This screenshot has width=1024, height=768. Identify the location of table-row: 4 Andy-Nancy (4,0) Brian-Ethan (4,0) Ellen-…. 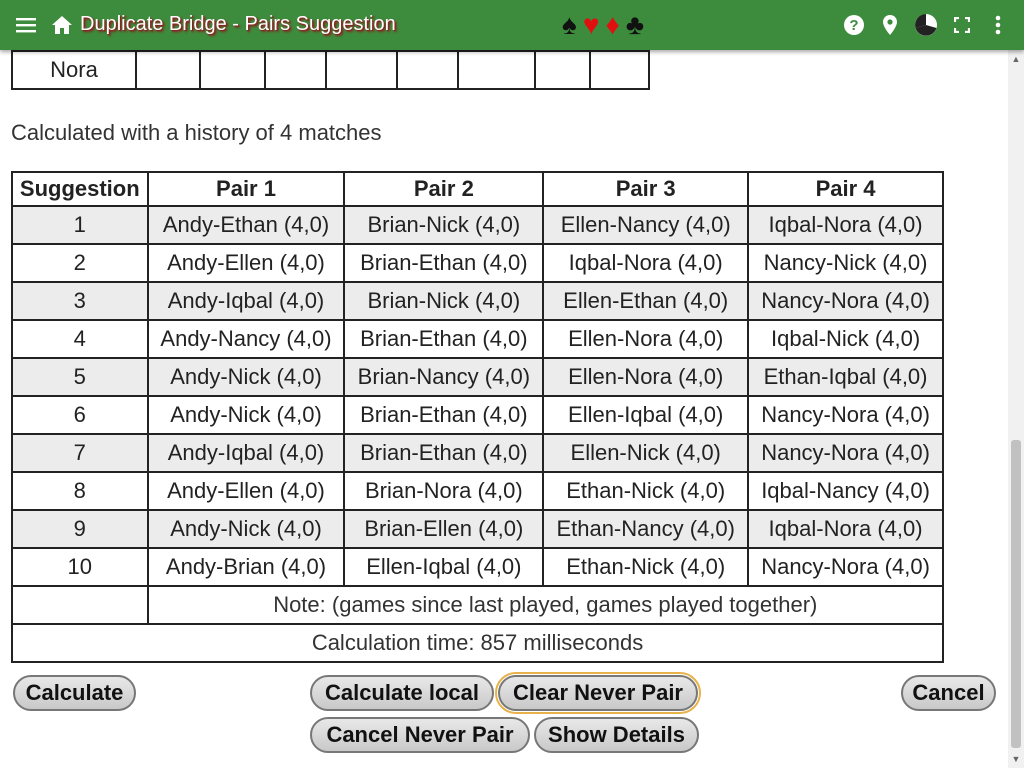
(477, 339).